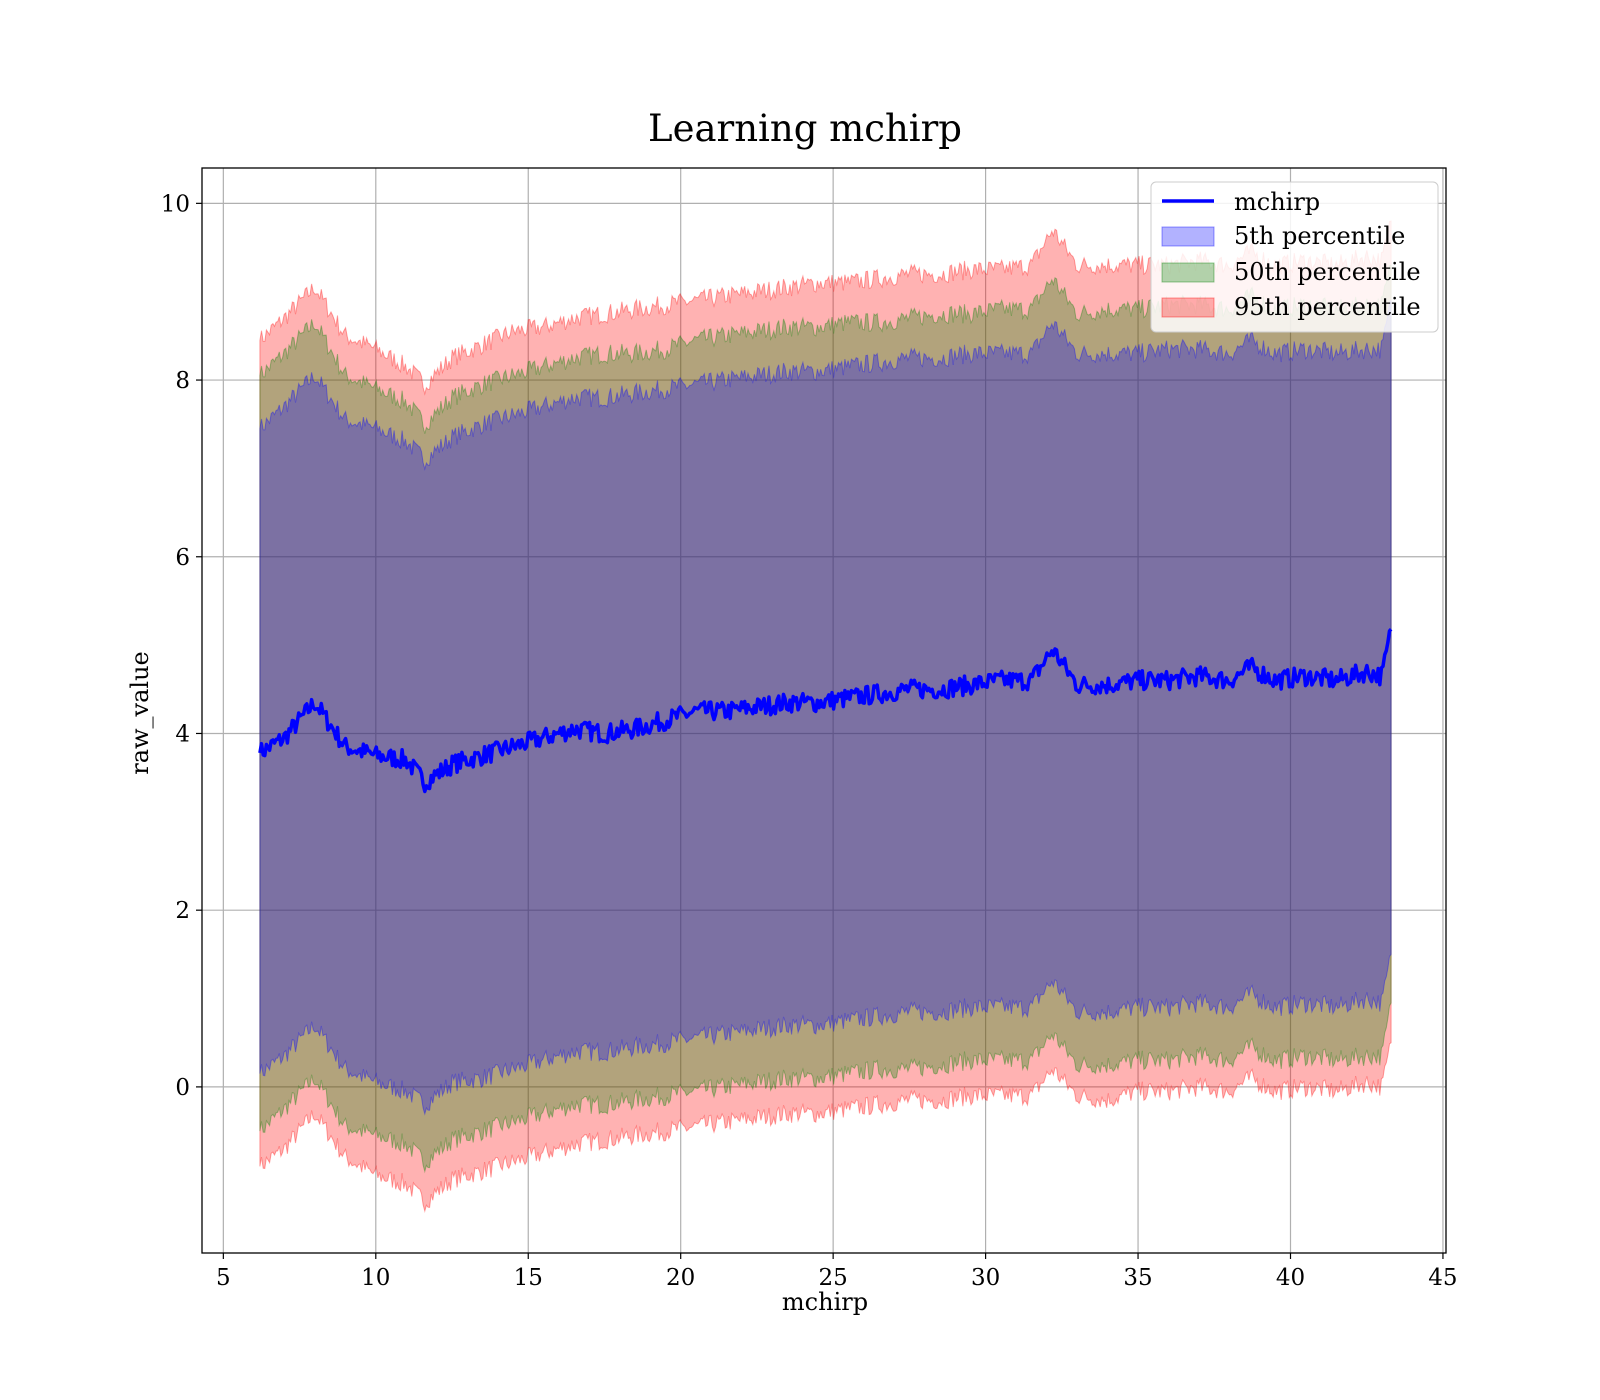  What do you see at coordinates (833, 1278) in the screenshot?
I see `x-tick-label: 25` at bounding box center [833, 1278].